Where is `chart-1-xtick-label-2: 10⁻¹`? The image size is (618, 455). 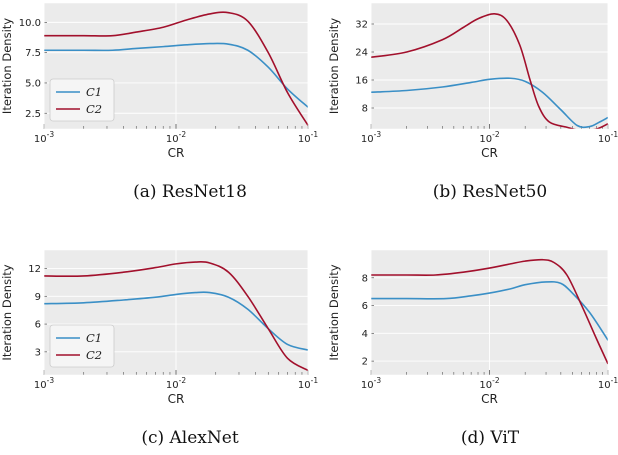 chart-1-xtick-label-2: 10⁻¹ is located at coordinates (608, 137).